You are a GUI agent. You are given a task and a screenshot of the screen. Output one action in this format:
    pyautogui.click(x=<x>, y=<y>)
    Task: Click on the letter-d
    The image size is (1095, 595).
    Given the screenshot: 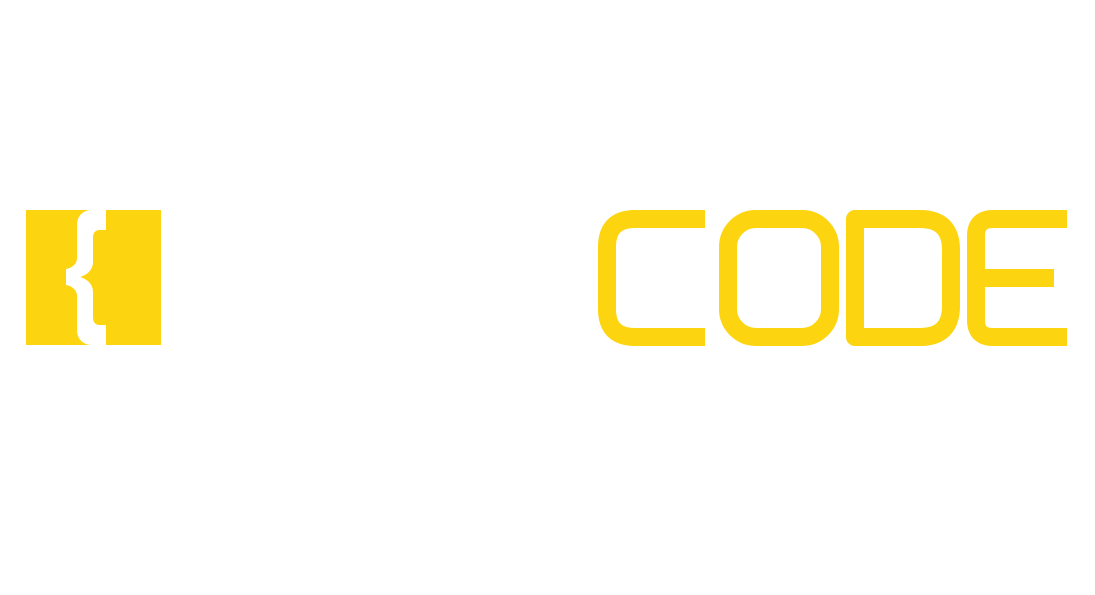 What is the action you would take?
    pyautogui.click(x=903, y=278)
    